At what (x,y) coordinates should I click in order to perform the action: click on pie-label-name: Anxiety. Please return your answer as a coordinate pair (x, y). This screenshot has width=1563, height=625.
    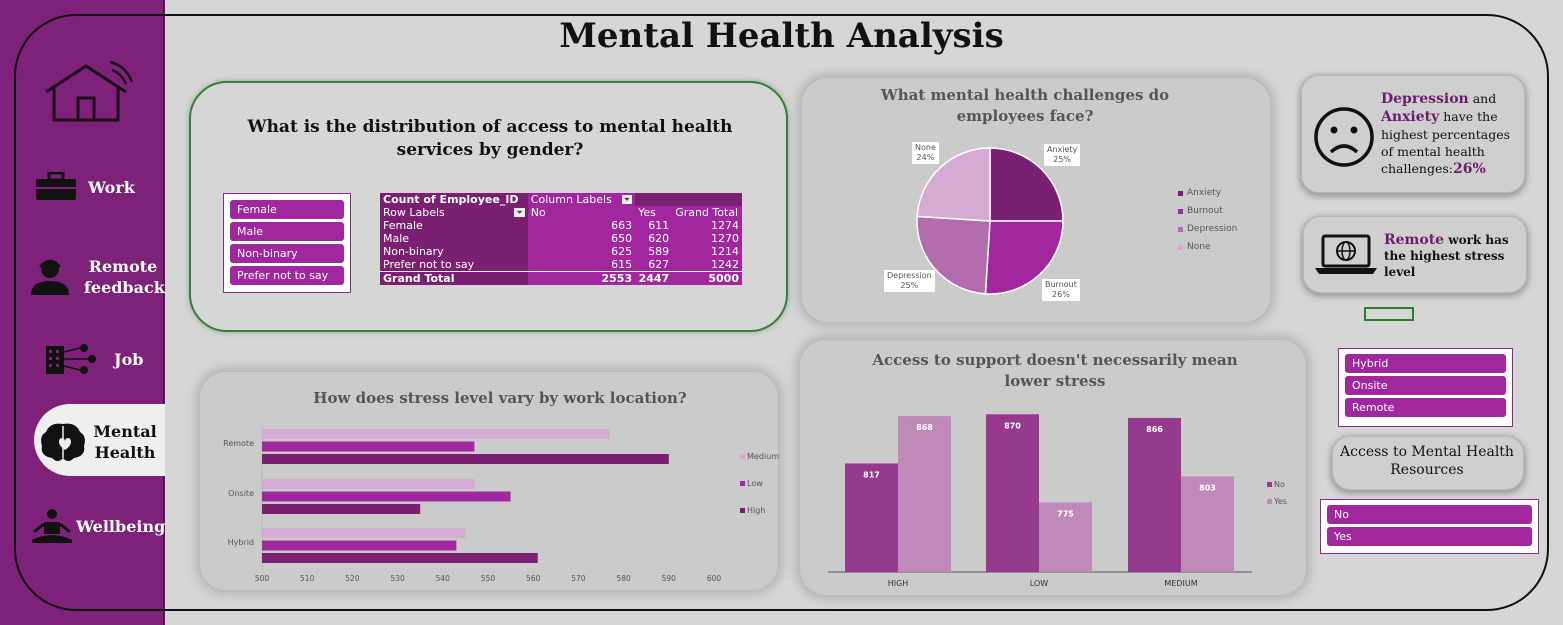
    Looking at the image, I should click on (1062, 149).